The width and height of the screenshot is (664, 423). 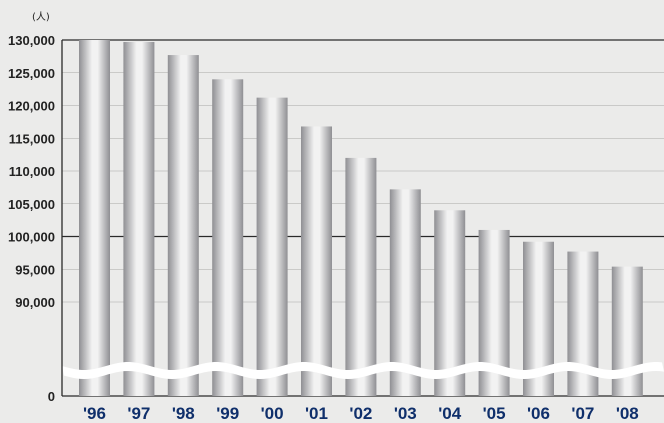 I want to click on y-tick-label-8: 90,000, so click(x=35, y=302).